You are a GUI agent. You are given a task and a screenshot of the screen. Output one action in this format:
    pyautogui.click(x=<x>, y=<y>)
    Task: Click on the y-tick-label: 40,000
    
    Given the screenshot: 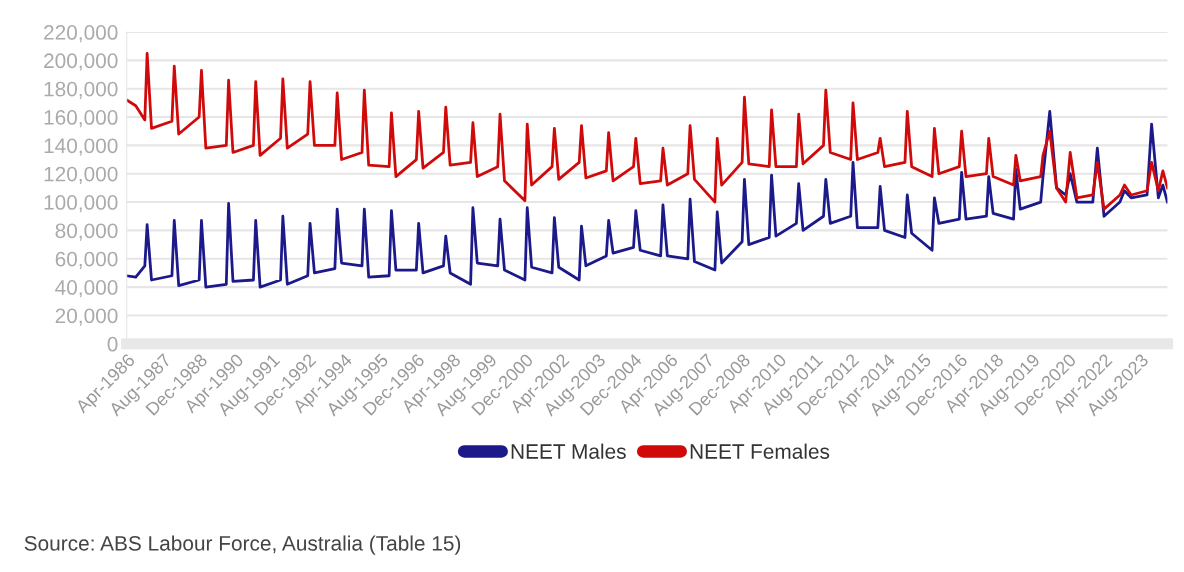 What is the action you would take?
    pyautogui.click(x=86, y=289)
    